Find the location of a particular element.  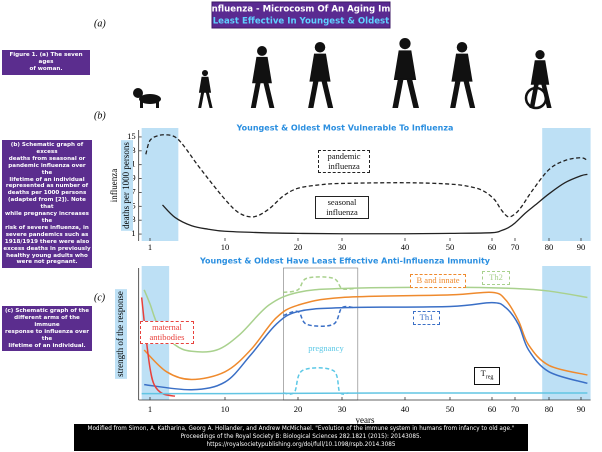

y-axis-label: strength of the response is located at coordinates (120, 334).